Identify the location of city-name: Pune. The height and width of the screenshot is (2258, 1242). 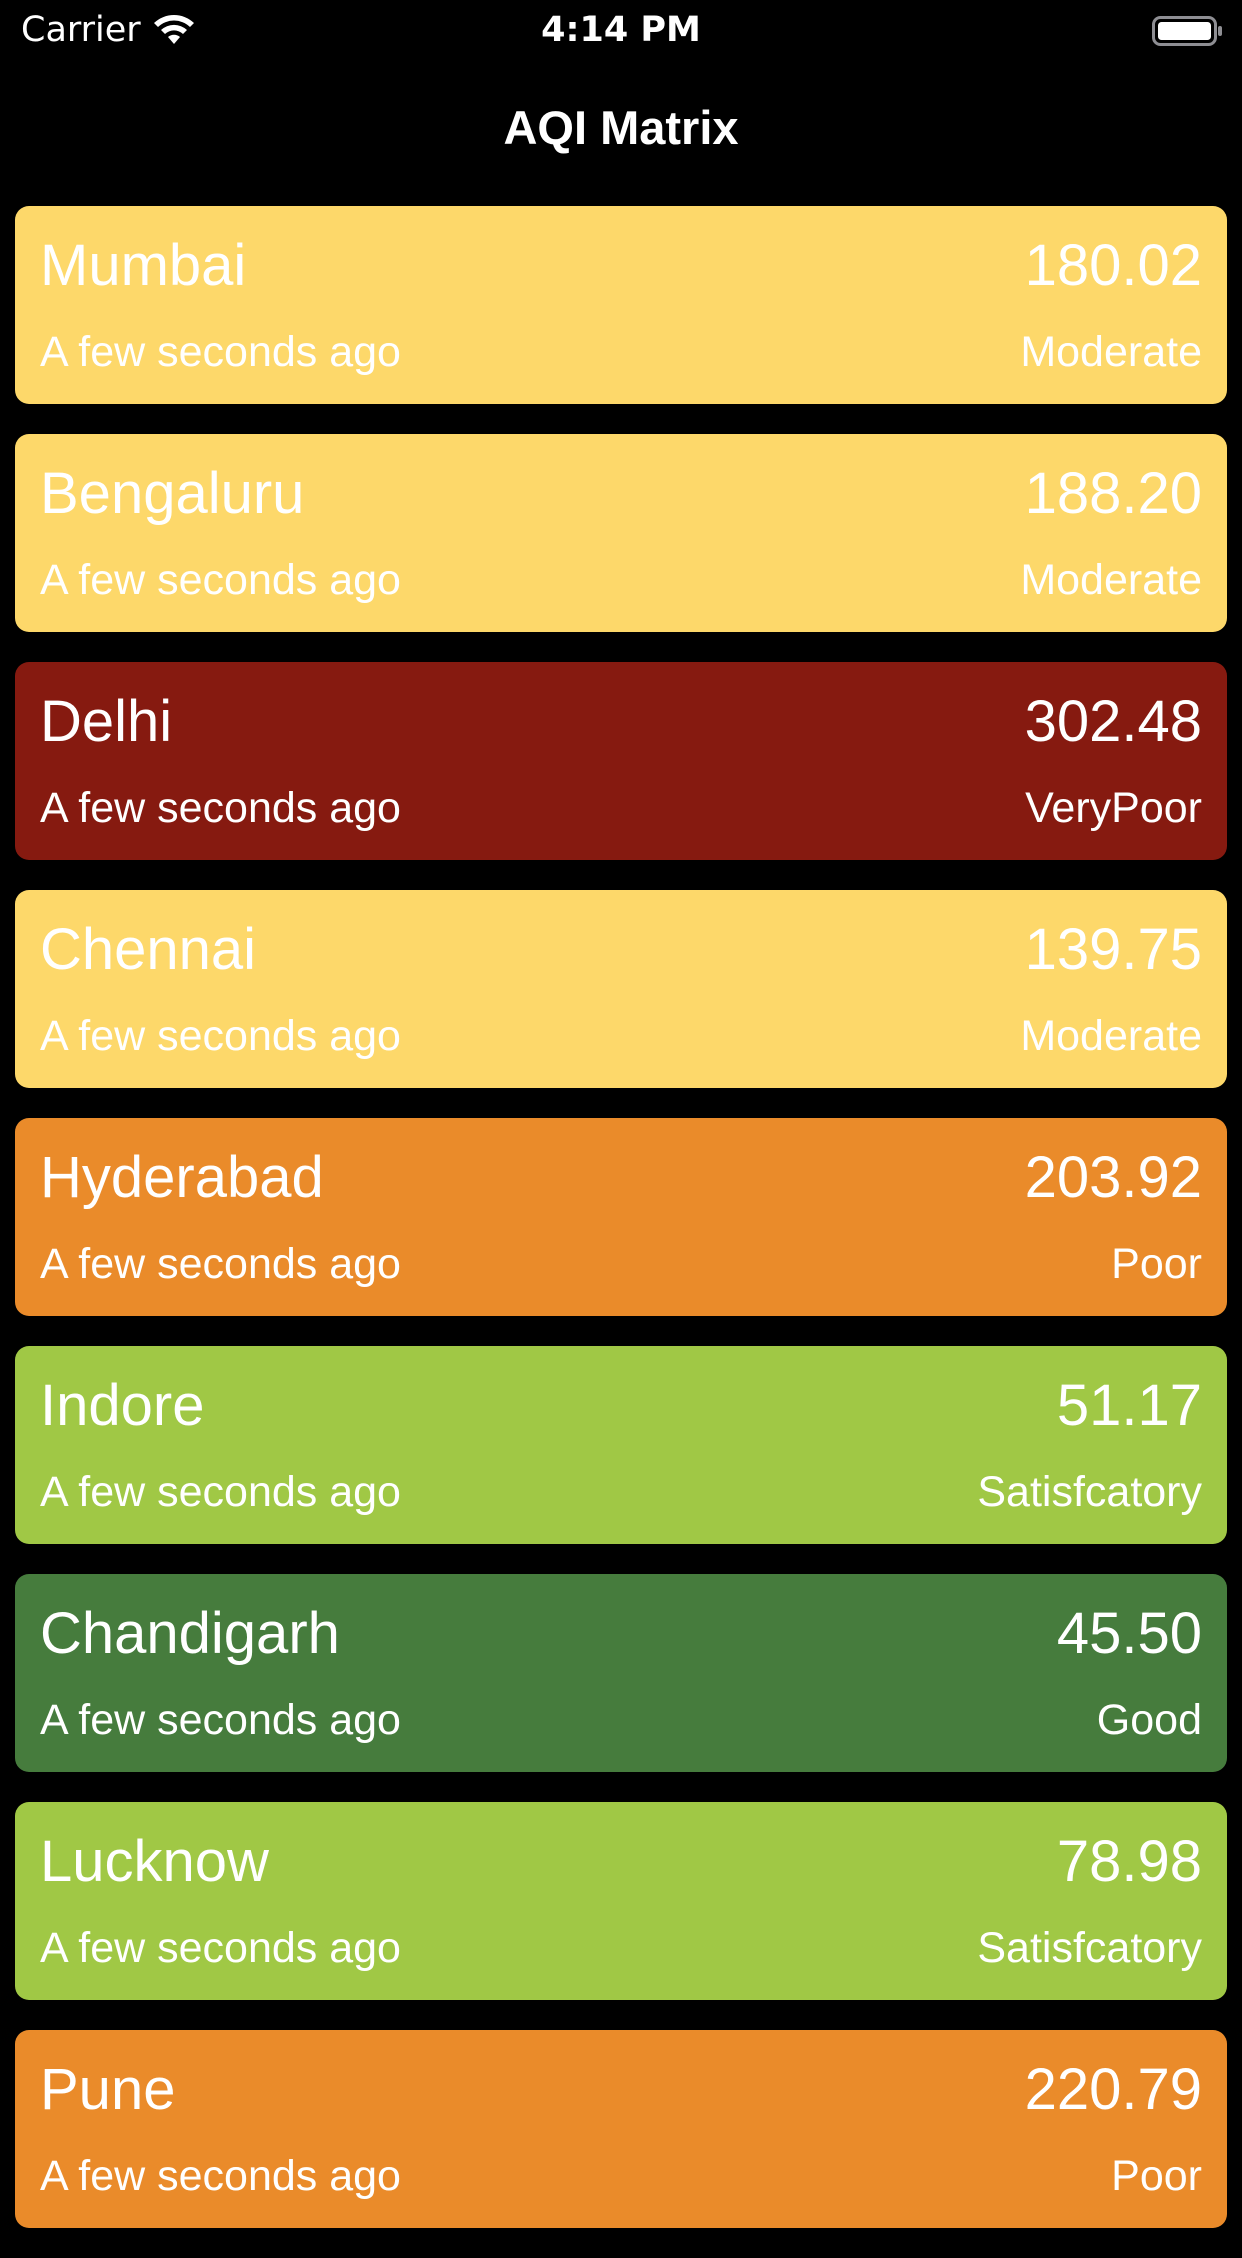
(108, 2089).